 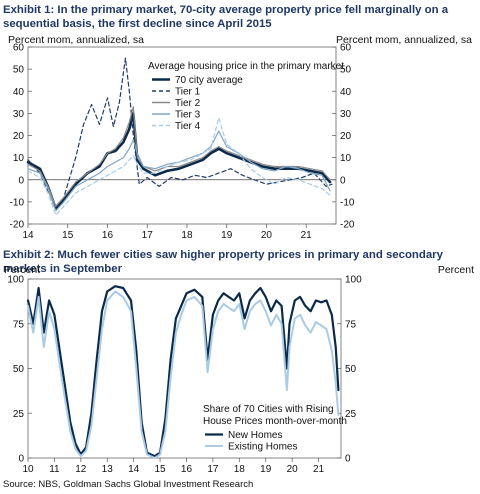 What do you see at coordinates (262, 447) in the screenshot?
I see `legend-item-label: Existing Homes` at bounding box center [262, 447].